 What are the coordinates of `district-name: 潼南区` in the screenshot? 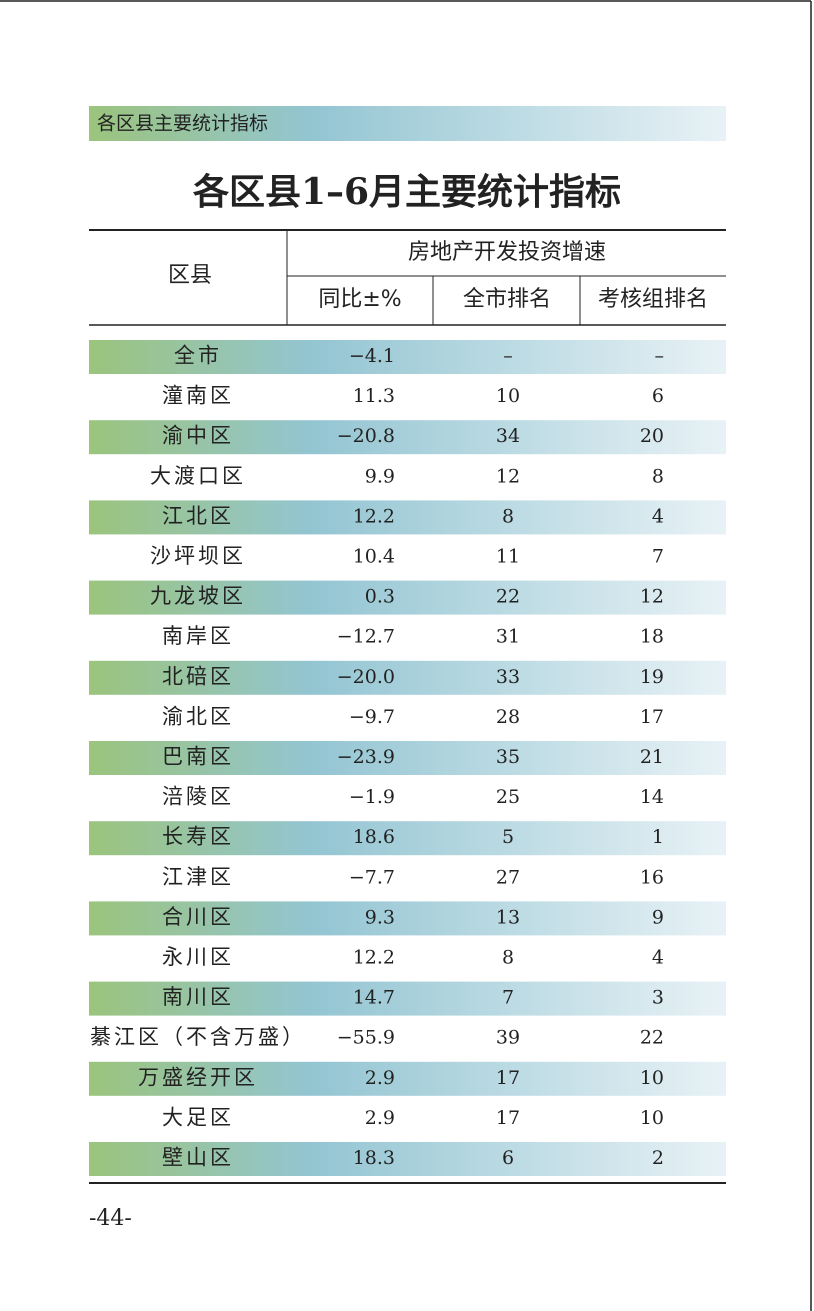 It's located at (198, 396).